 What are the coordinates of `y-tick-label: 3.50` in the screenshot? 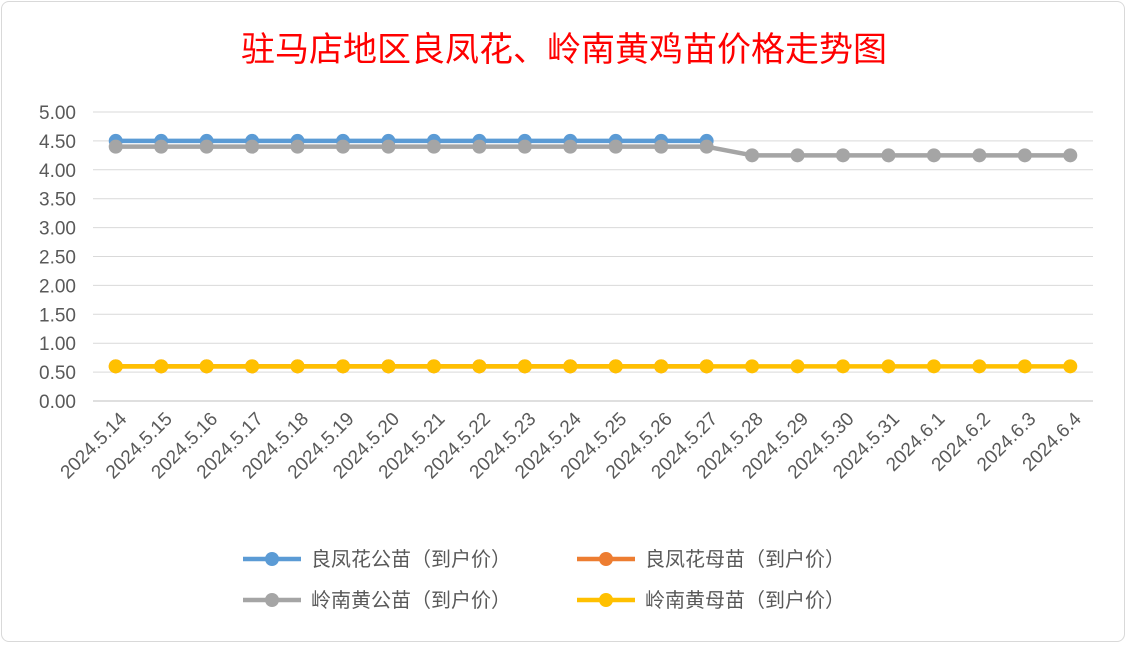 It's located at (57, 200).